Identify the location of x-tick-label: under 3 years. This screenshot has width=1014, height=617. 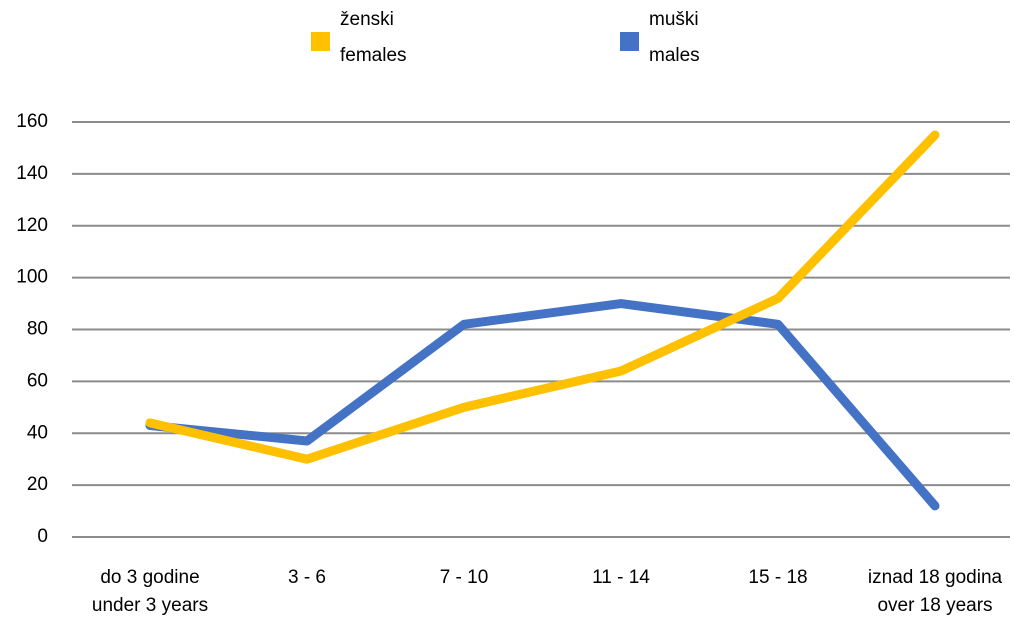
(150, 605).